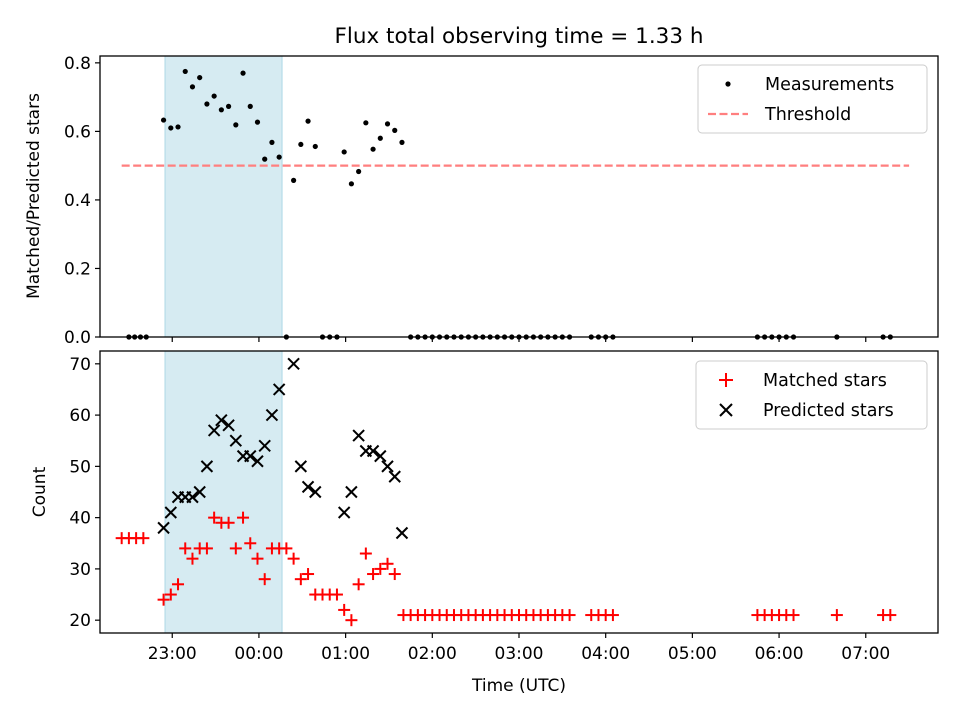 This screenshot has height=720, width=960. I want to click on legend-label-matched: Matched stars, so click(825, 381).